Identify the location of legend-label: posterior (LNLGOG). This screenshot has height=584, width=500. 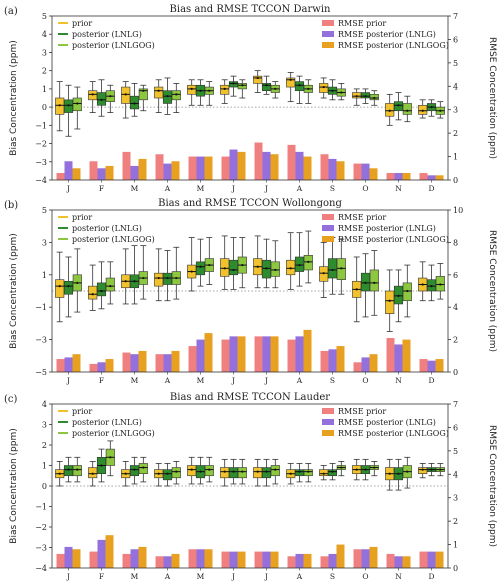
(113, 433).